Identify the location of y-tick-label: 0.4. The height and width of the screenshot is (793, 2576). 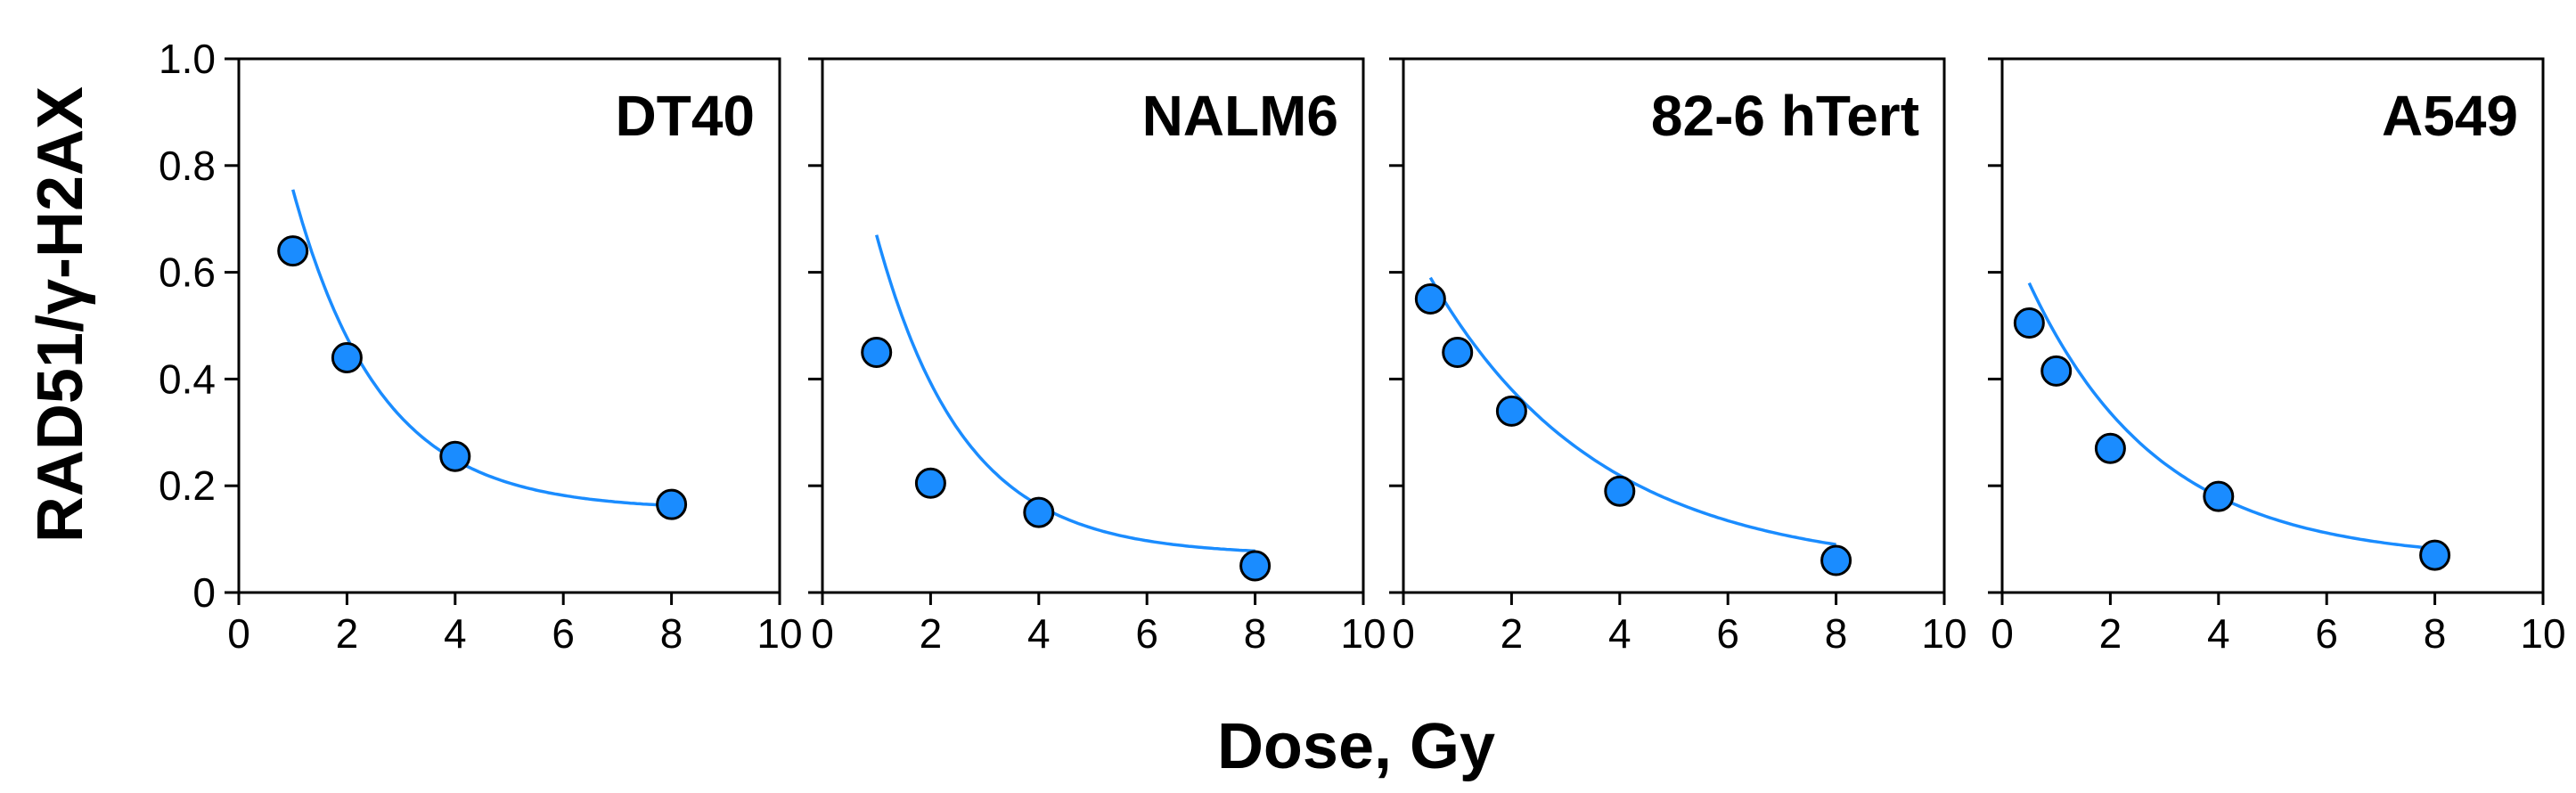
(187, 379).